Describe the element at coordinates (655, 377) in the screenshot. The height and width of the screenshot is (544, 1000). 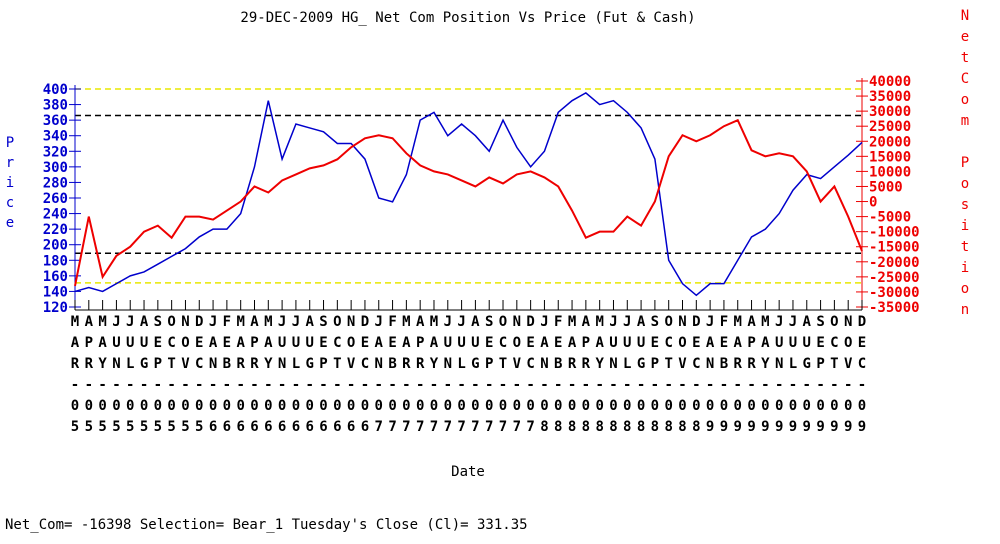
I see `x-tick-label: SEP-08` at that location.